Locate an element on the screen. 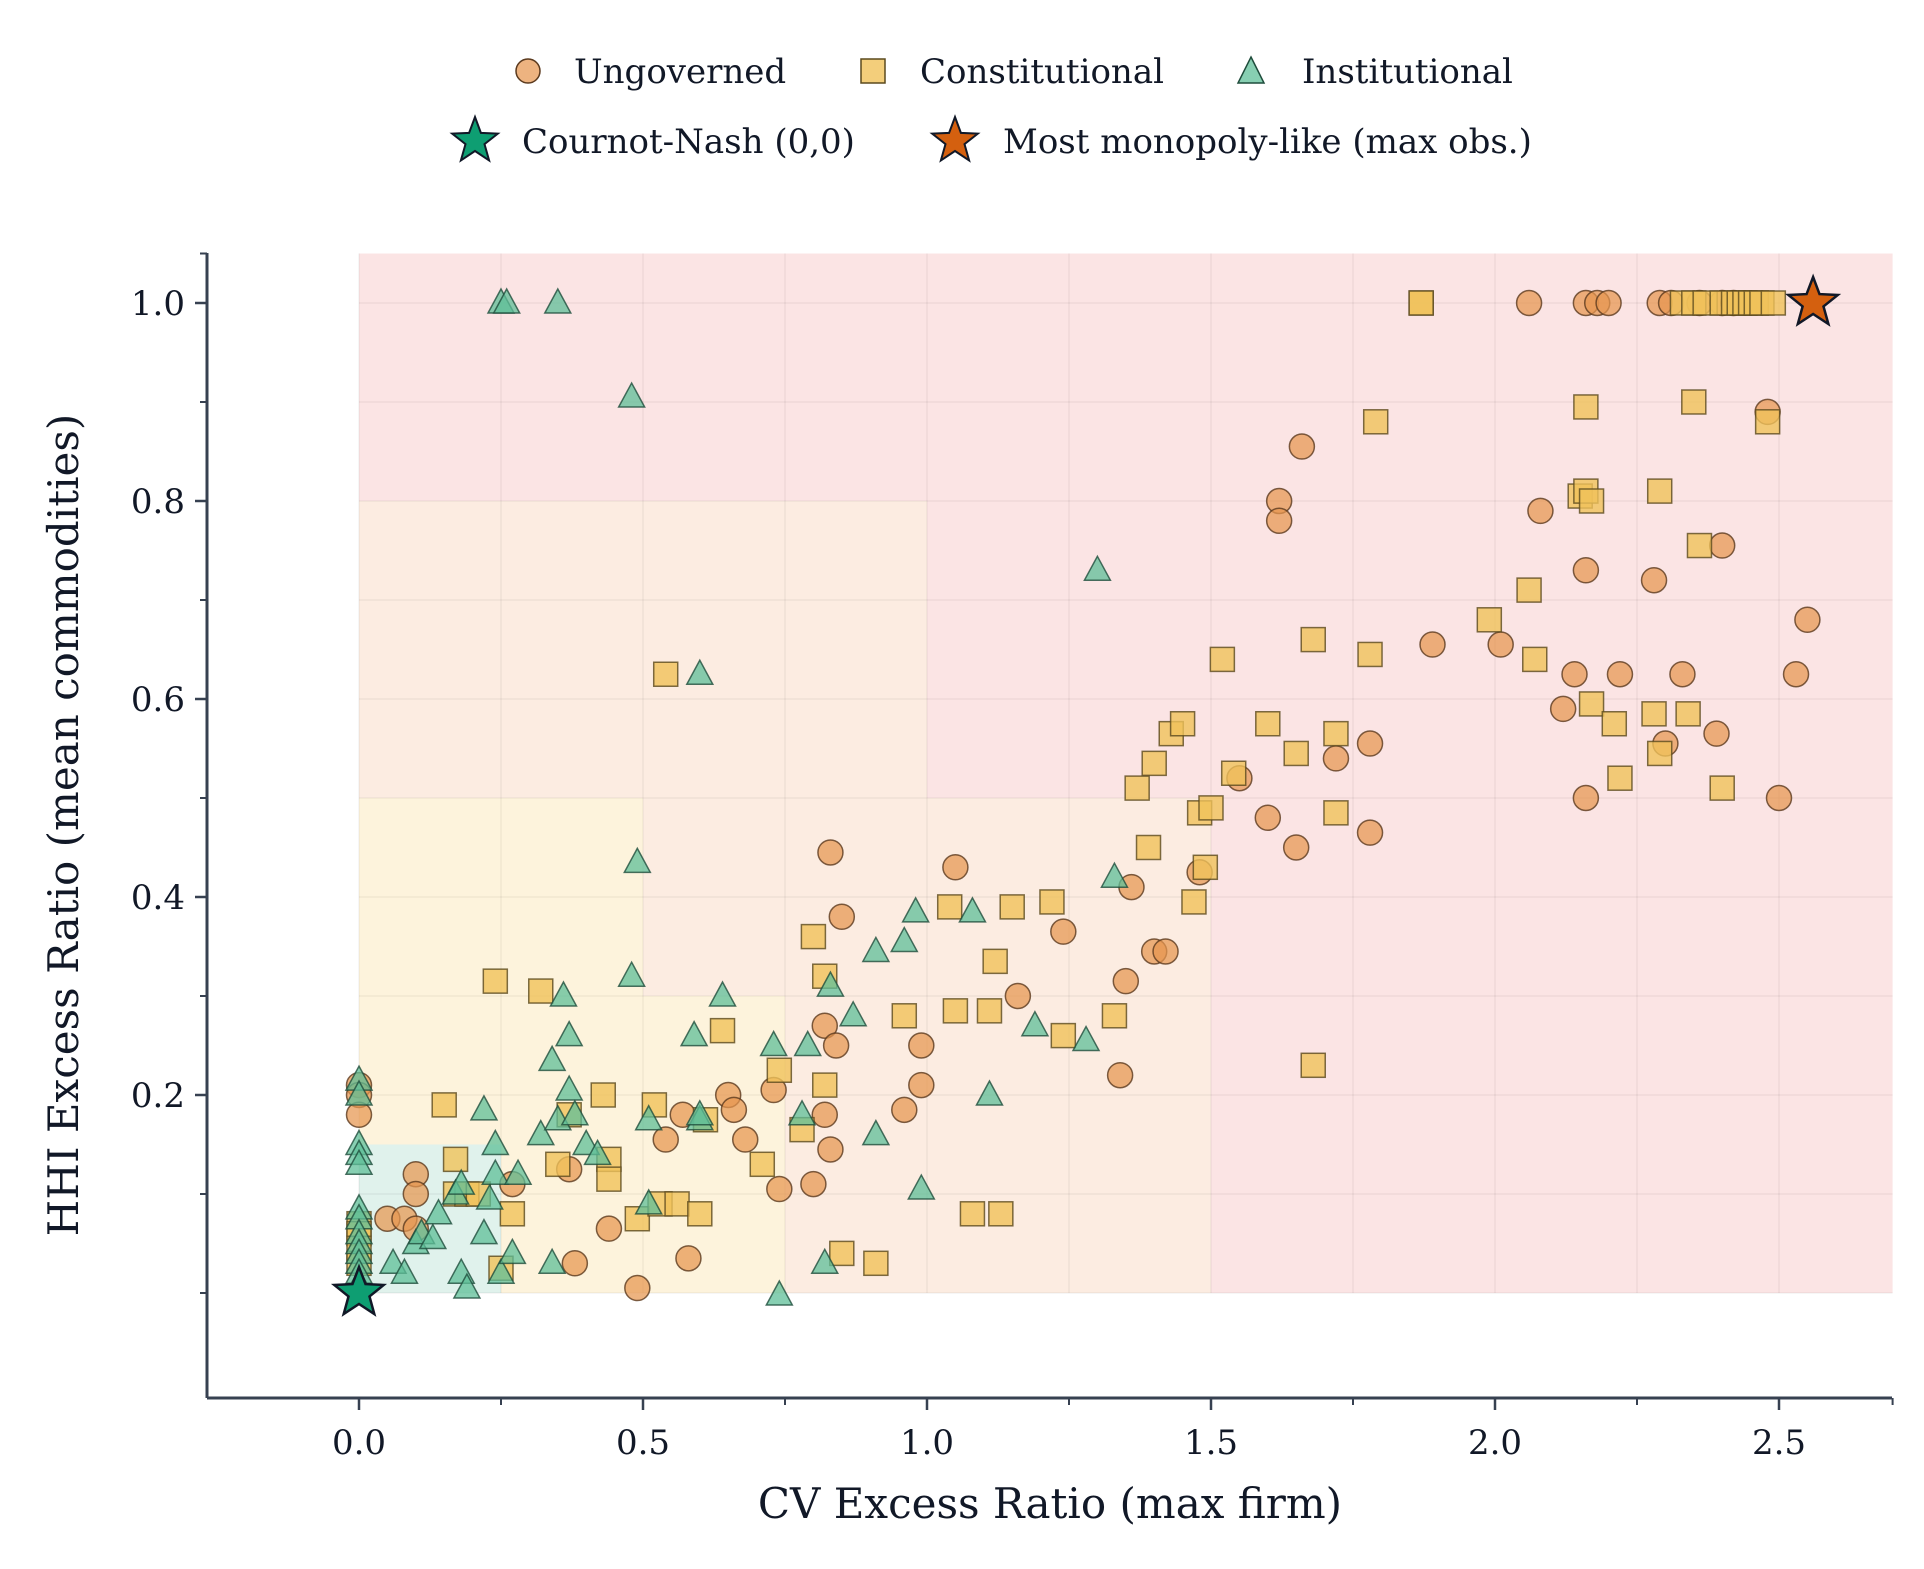 This screenshot has width=1924, height=1569. legend-marker-institutional is located at coordinates (1251, 69).